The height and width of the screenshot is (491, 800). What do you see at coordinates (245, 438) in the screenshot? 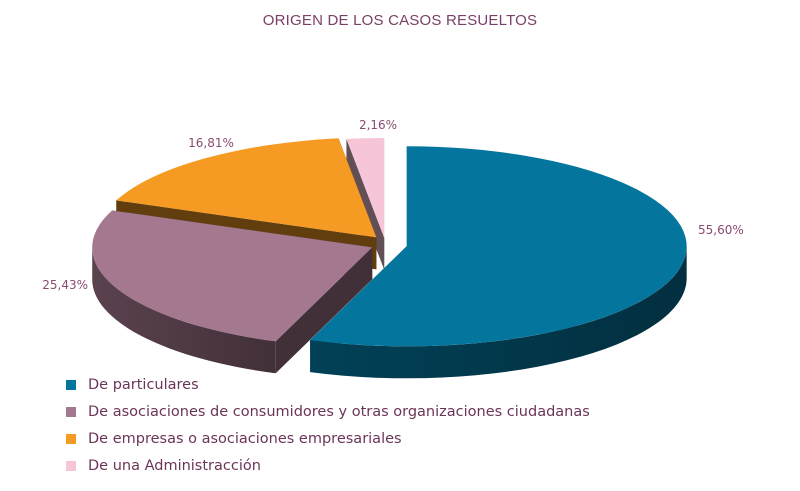
I see `legend-label: De empresas o asociaciones empresariales` at bounding box center [245, 438].